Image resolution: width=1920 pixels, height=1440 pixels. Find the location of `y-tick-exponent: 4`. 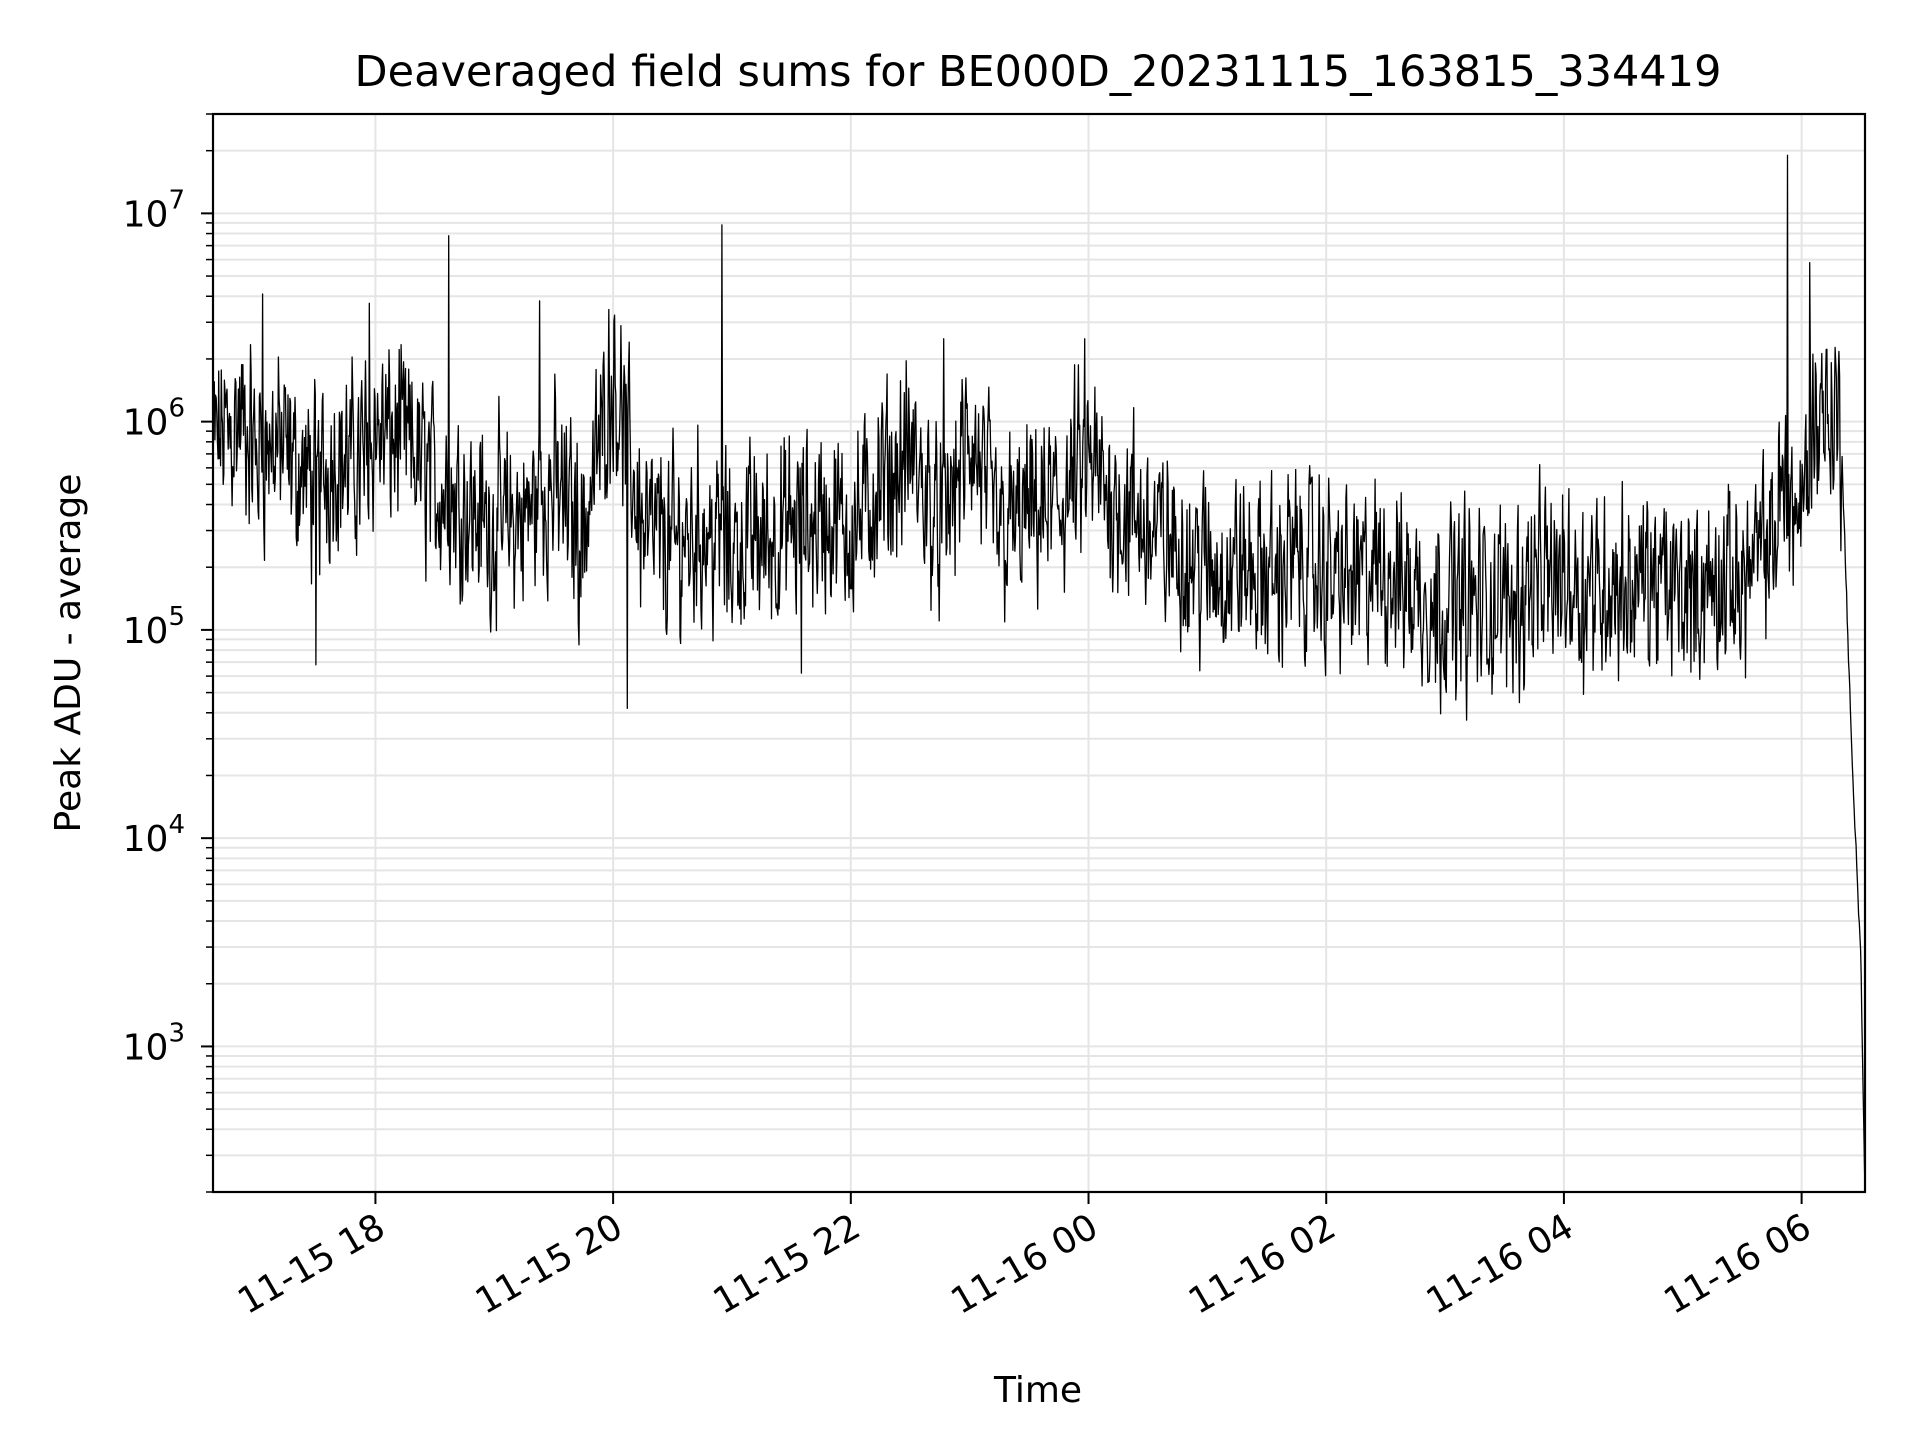

y-tick-exponent: 4 is located at coordinates (176, 825).